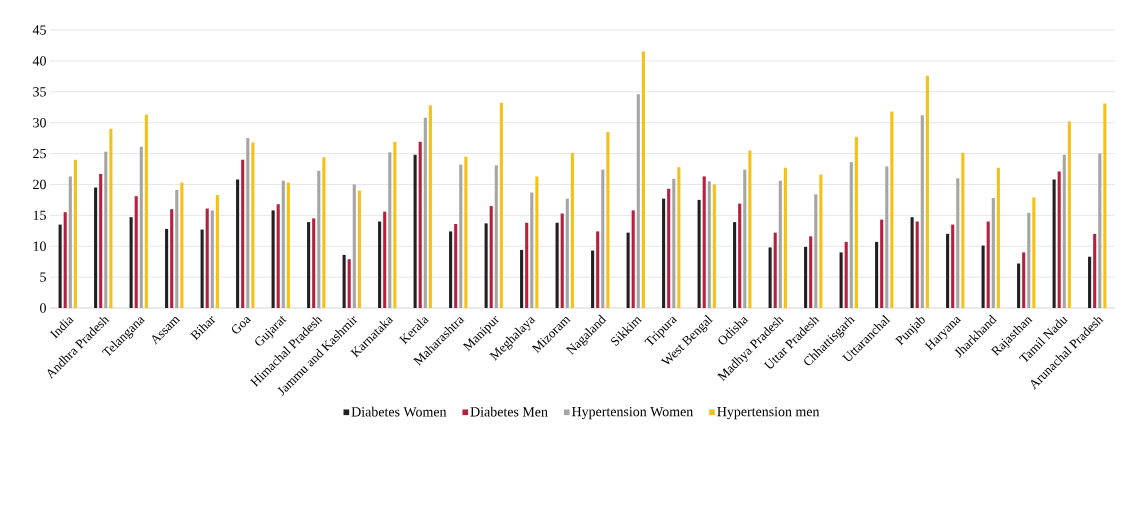 The width and height of the screenshot is (1124, 529). Describe the element at coordinates (509, 411) in the screenshot. I see `legend-label: Diabetes Men` at that location.